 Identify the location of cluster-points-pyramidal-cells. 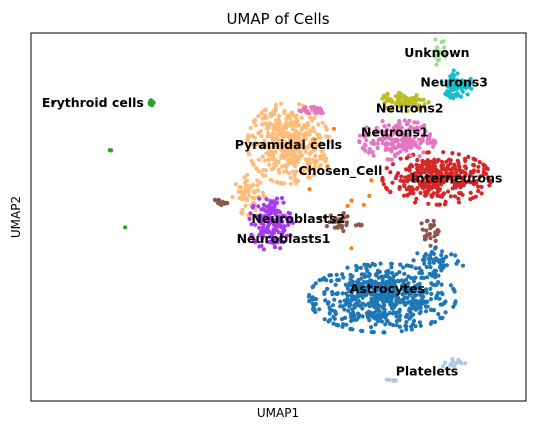
(281, 159).